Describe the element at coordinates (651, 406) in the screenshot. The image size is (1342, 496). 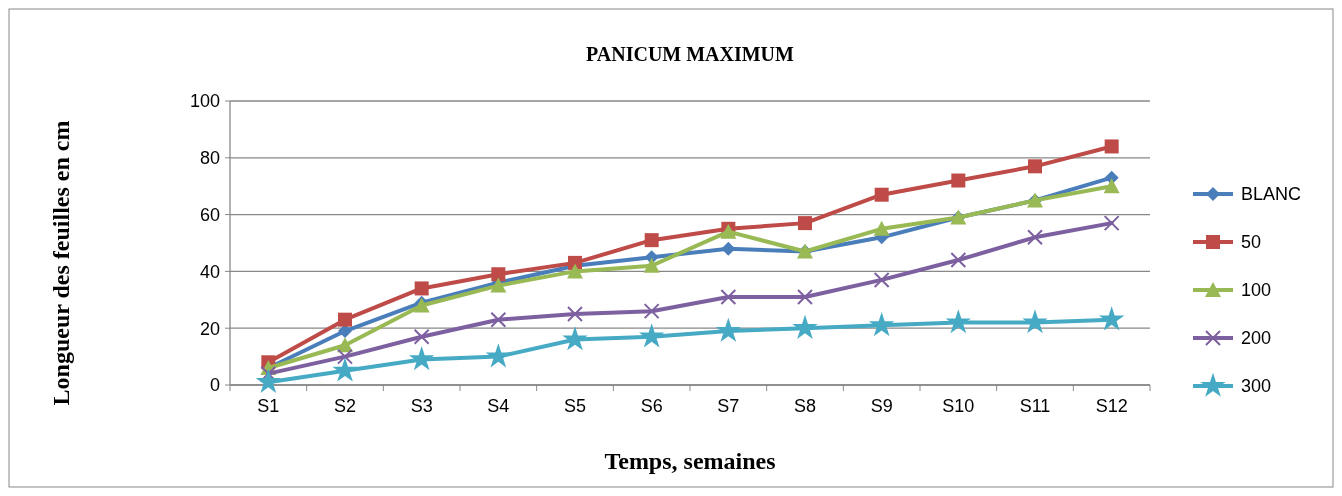
I see `x-tick-label: S6` at that location.